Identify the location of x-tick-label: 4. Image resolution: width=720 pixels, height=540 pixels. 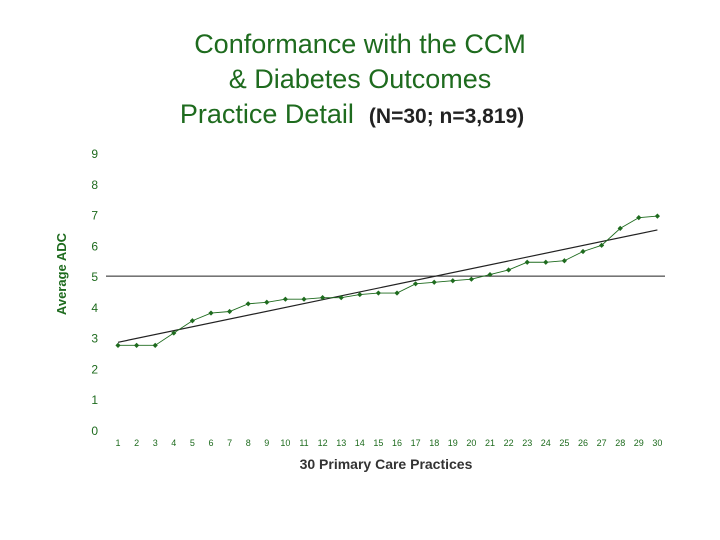
(173, 443).